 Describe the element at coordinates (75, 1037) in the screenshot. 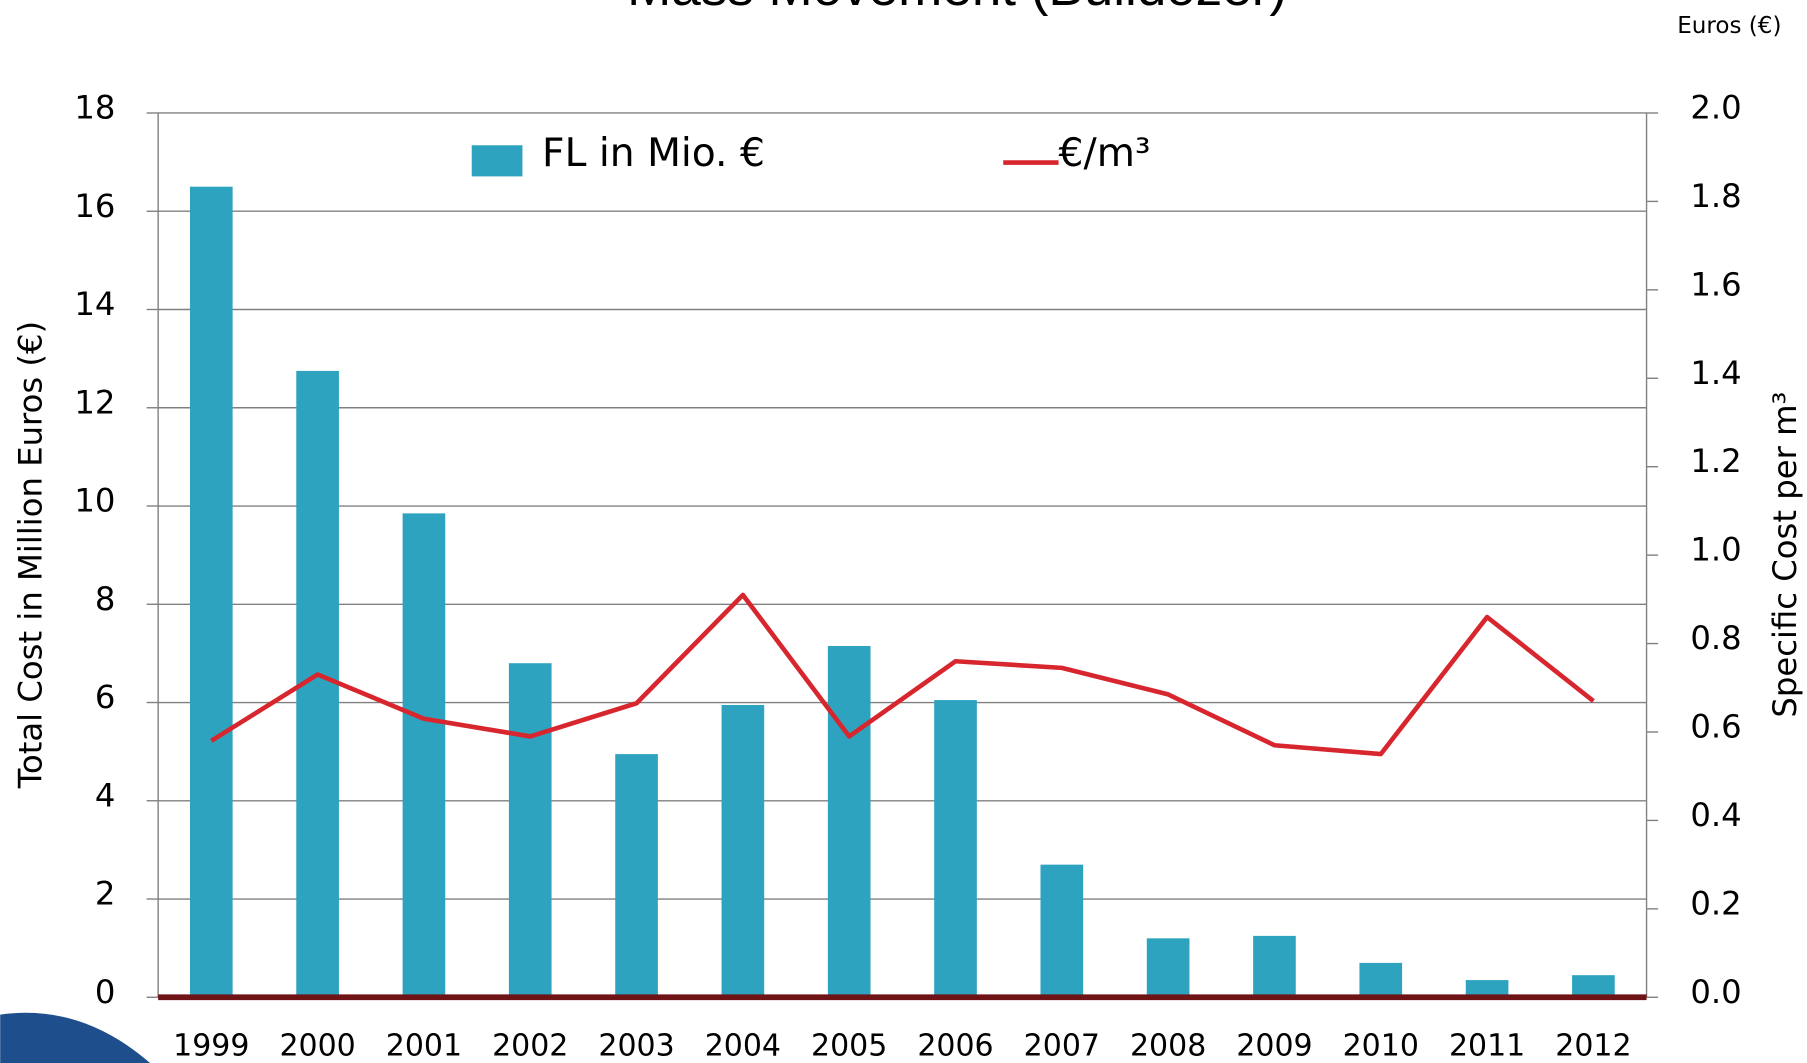

I see `decoration` at that location.